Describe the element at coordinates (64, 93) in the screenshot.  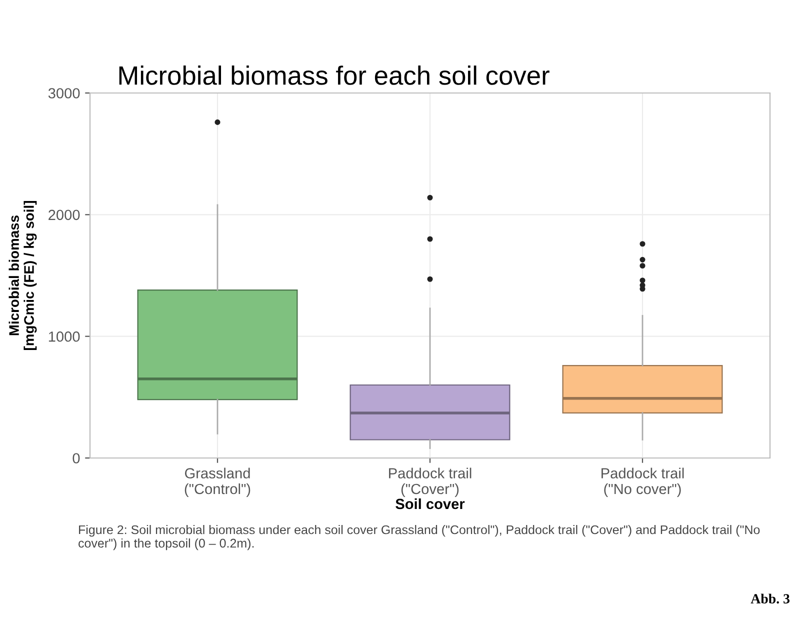
I see `y-tick-label: 3000` at that location.